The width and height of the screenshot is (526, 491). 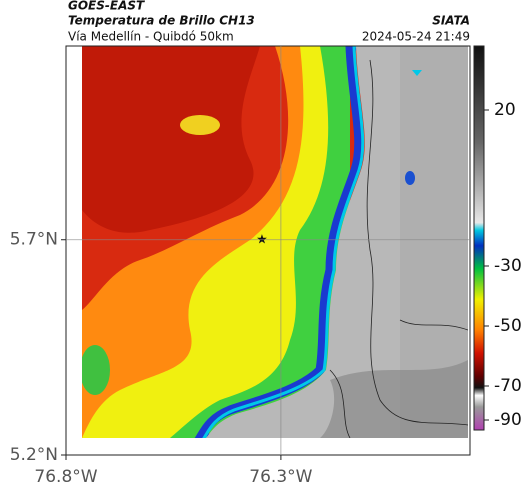 What do you see at coordinates (161, 21) in the screenshot?
I see `subtitle: Temperatura de Brillo CH13` at bounding box center [161, 21].